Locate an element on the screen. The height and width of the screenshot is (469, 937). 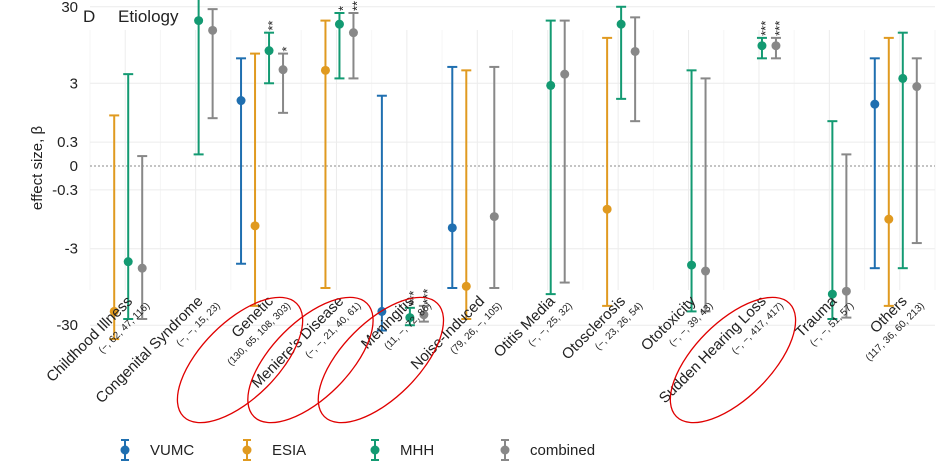
errorbar-mhh: ** is located at coordinates (272, 53).